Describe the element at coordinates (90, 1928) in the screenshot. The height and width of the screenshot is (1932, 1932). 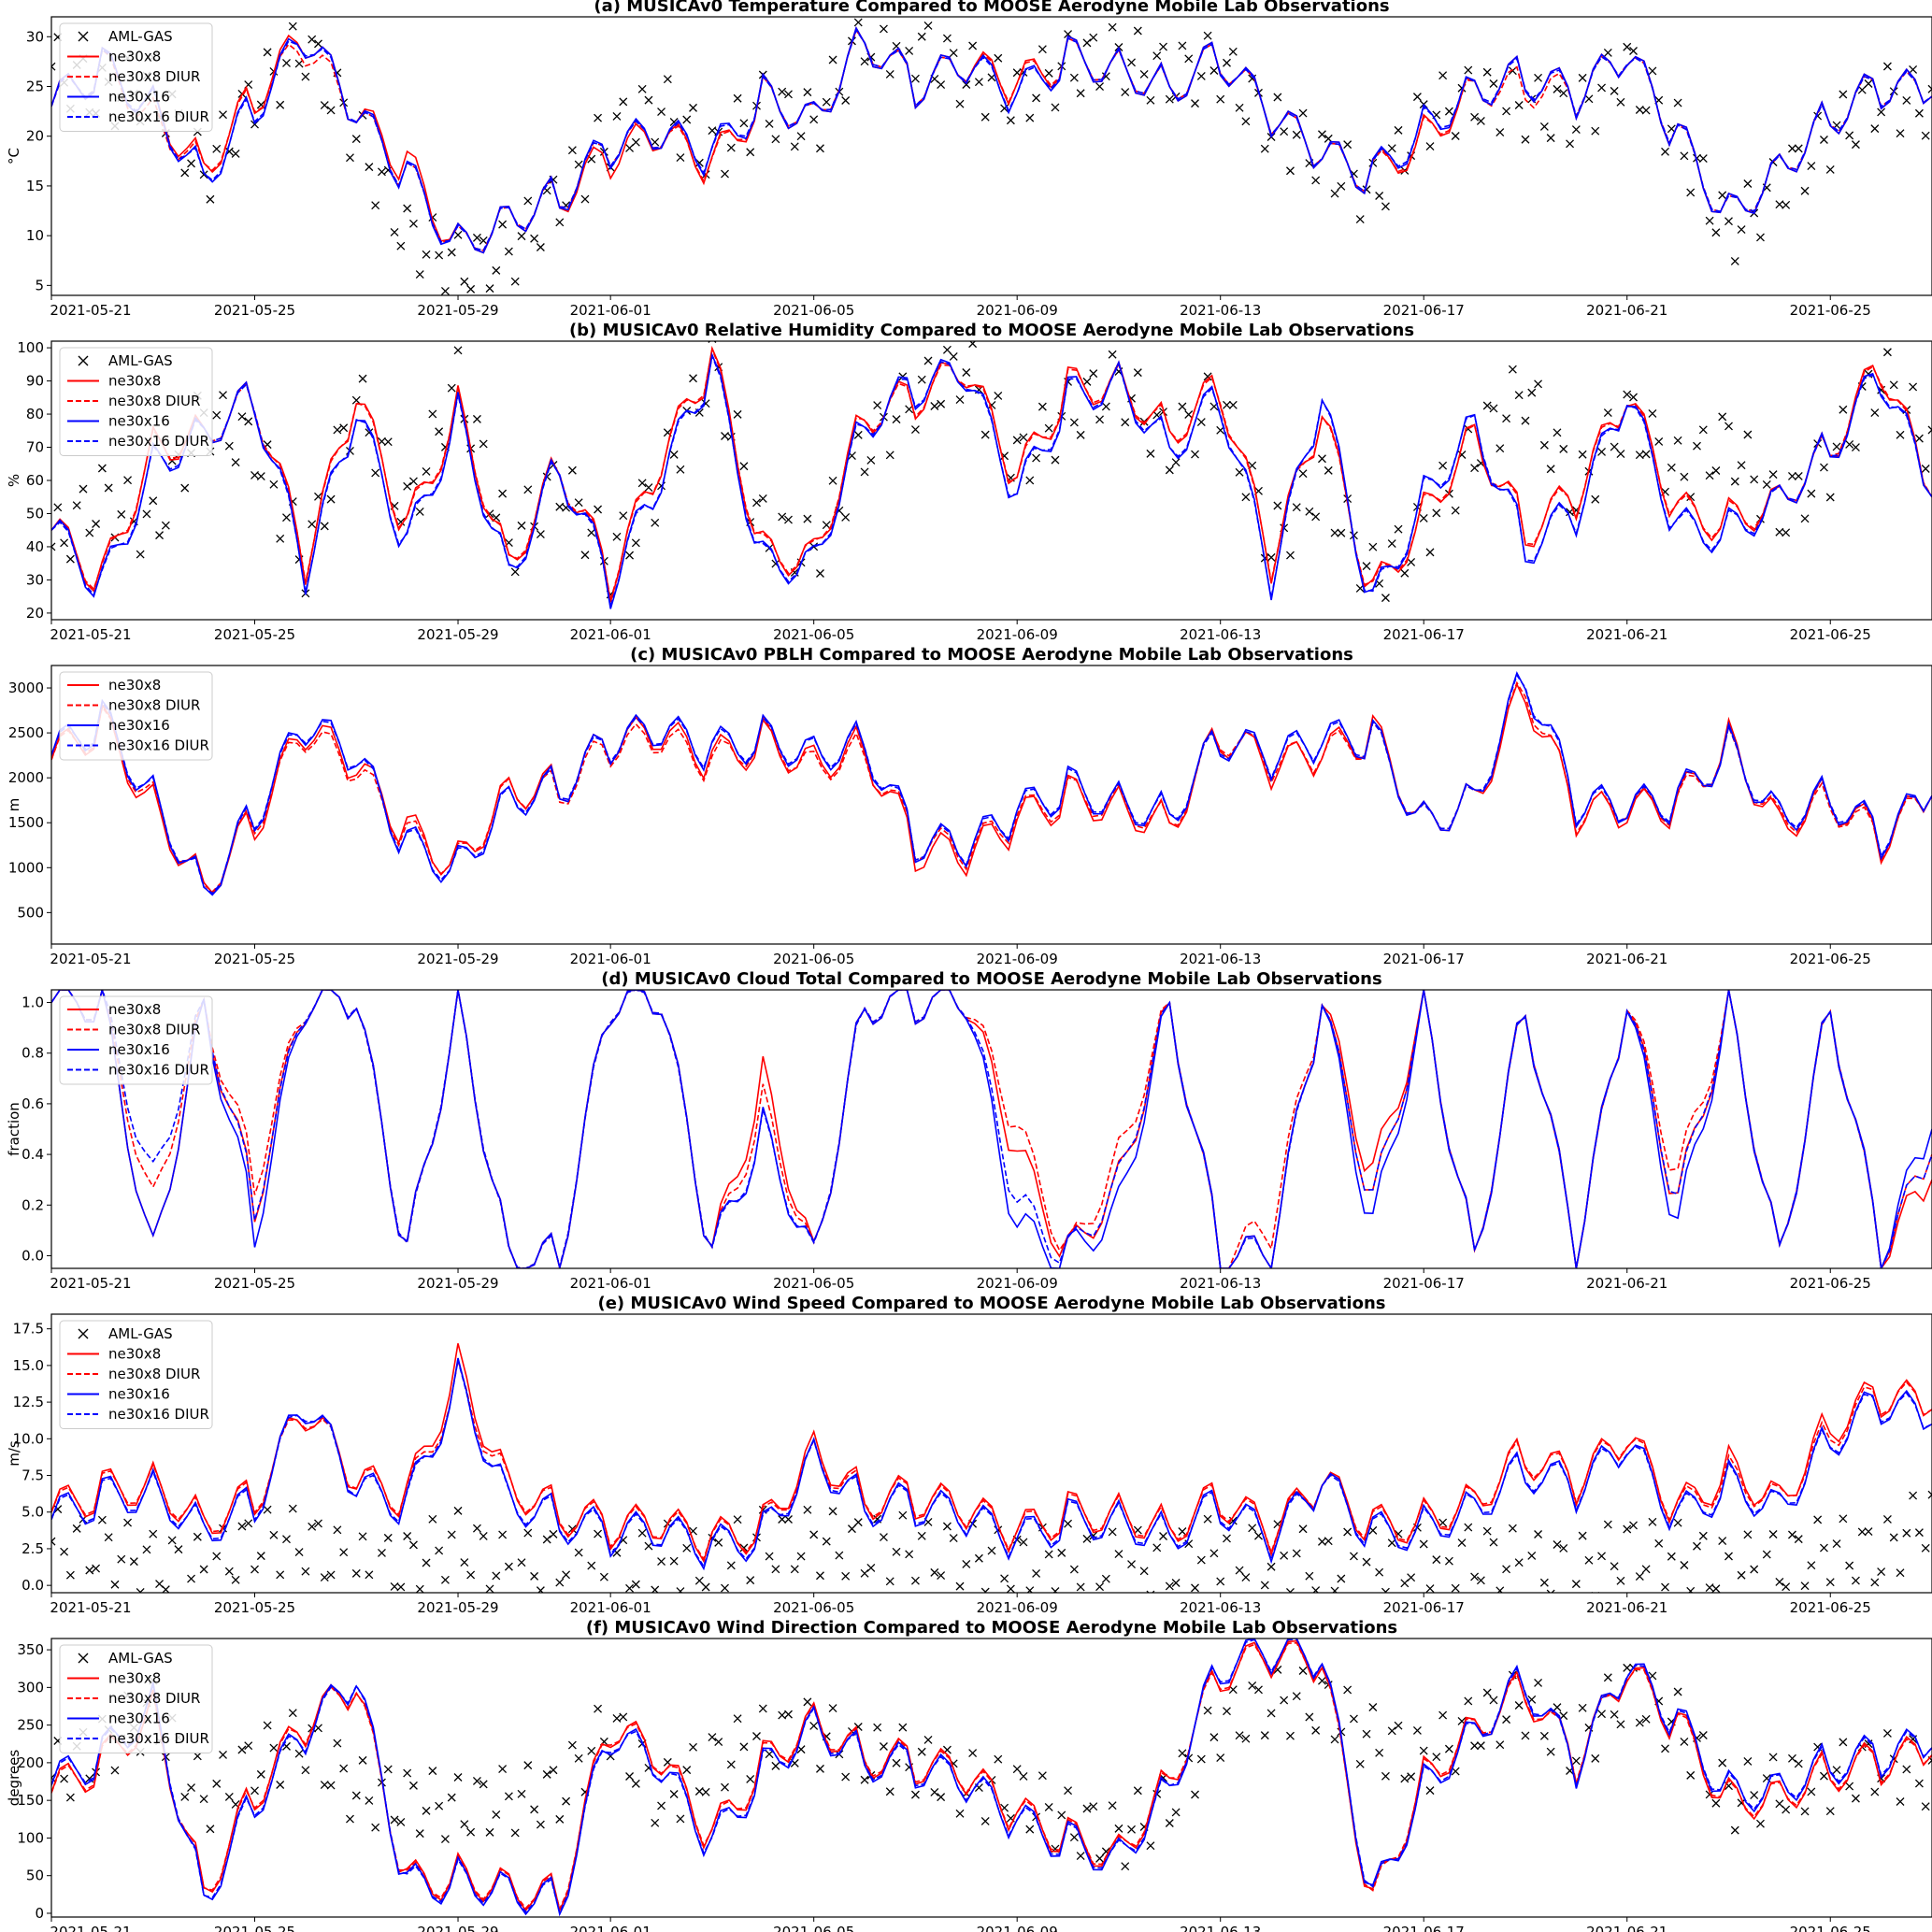
I see `x-tick-label: 2021-05-21` at that location.